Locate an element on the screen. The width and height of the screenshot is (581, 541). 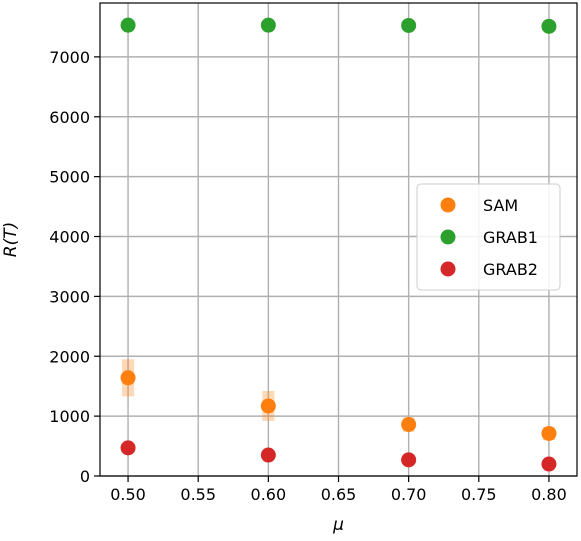
y-tick-label: 0 is located at coordinates (85, 476).